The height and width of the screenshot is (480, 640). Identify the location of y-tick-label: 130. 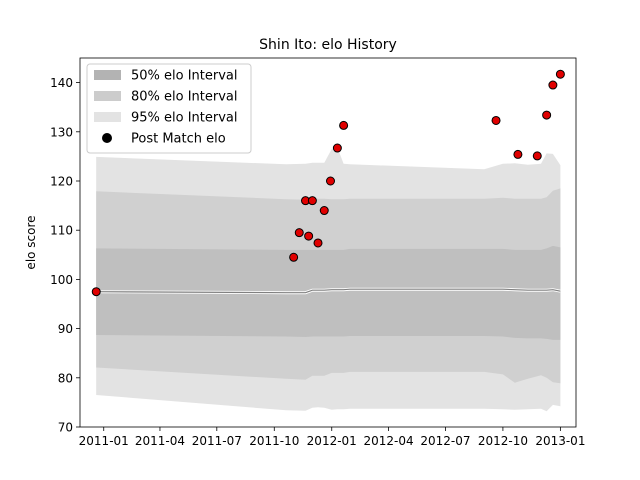
(61, 132).